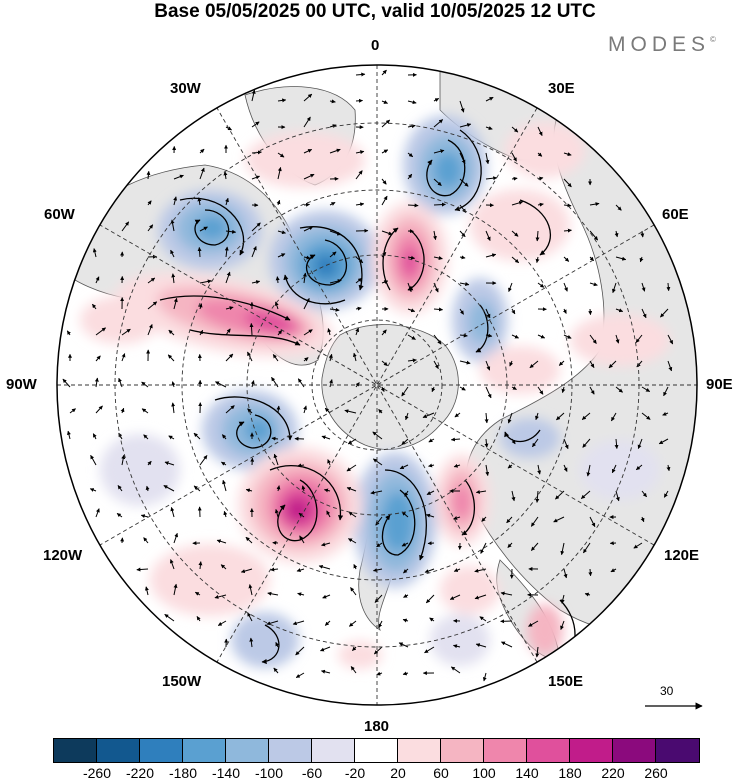  Describe the element at coordinates (675, 214) in the screenshot. I see `lon-label-60e: 60E` at that location.